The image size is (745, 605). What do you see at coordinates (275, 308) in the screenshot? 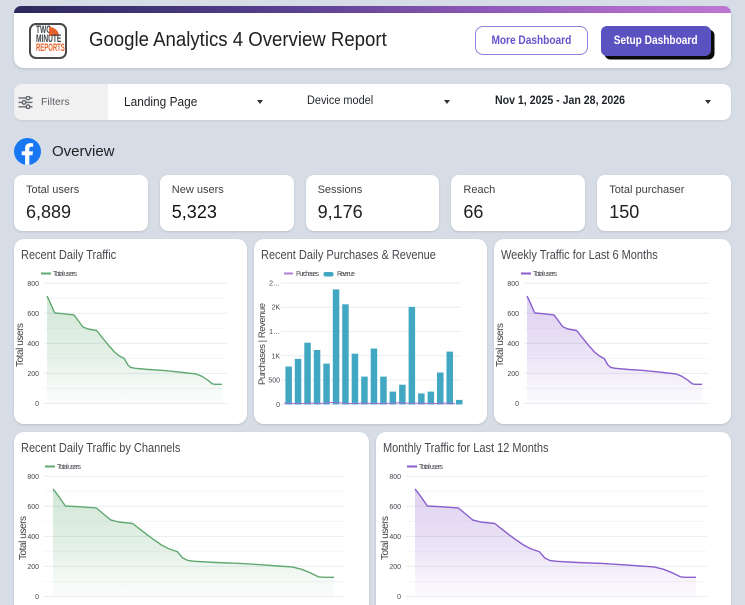
I see `svg-text: 2K` at bounding box center [275, 308].